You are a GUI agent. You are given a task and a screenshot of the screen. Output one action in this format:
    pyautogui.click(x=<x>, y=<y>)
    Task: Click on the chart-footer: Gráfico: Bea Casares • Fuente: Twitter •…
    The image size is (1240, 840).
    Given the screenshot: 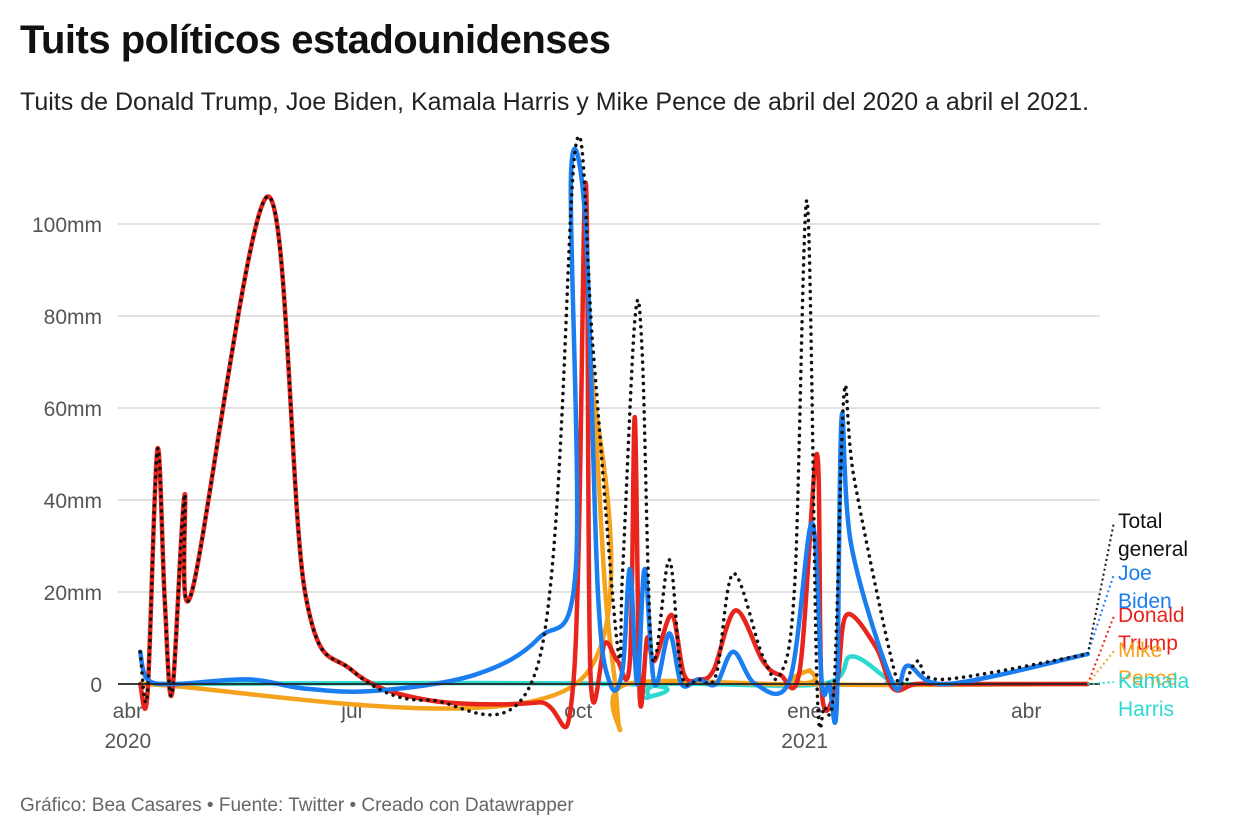 What is the action you would take?
    pyautogui.click(x=297, y=805)
    